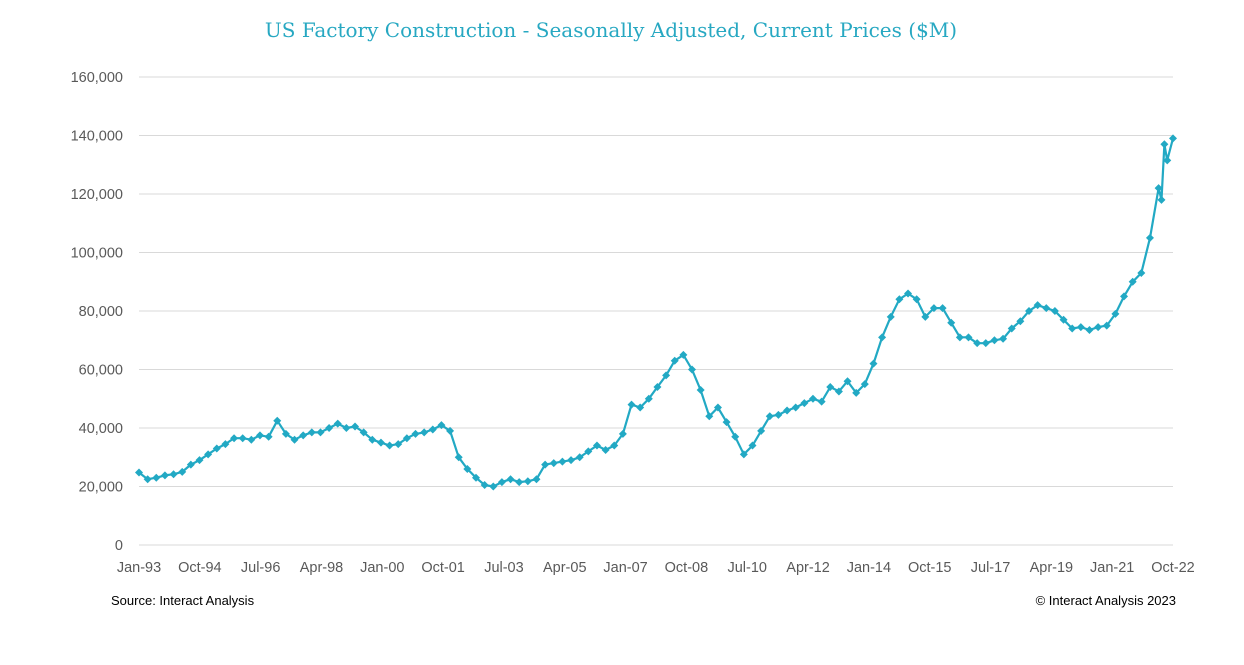 The height and width of the screenshot is (665, 1244). What do you see at coordinates (322, 568) in the screenshot?
I see `x-tick-label: Apr-98` at bounding box center [322, 568].